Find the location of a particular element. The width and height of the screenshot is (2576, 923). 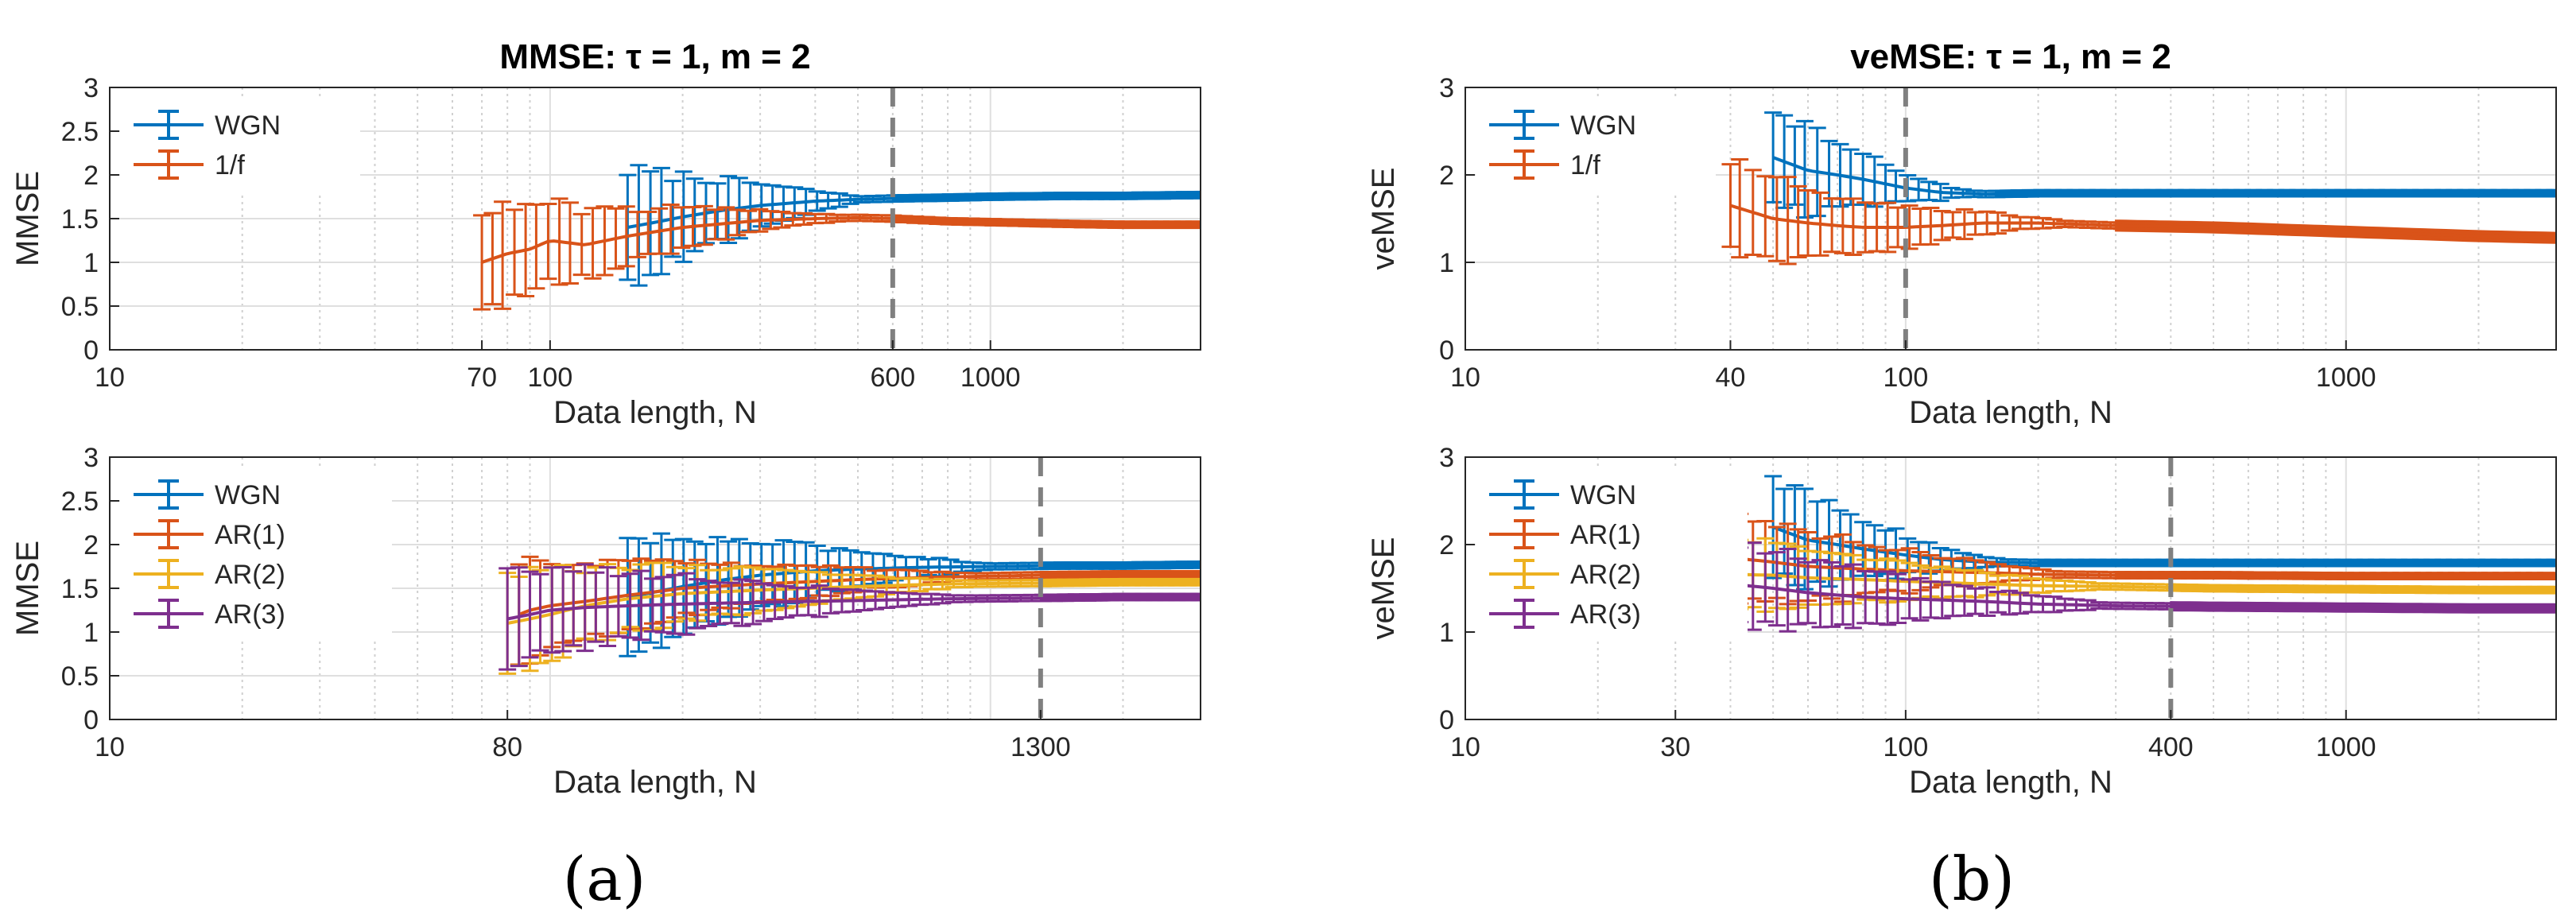

chart-title: veMSE: τ = 1, m = 2 is located at coordinates (2010, 56).